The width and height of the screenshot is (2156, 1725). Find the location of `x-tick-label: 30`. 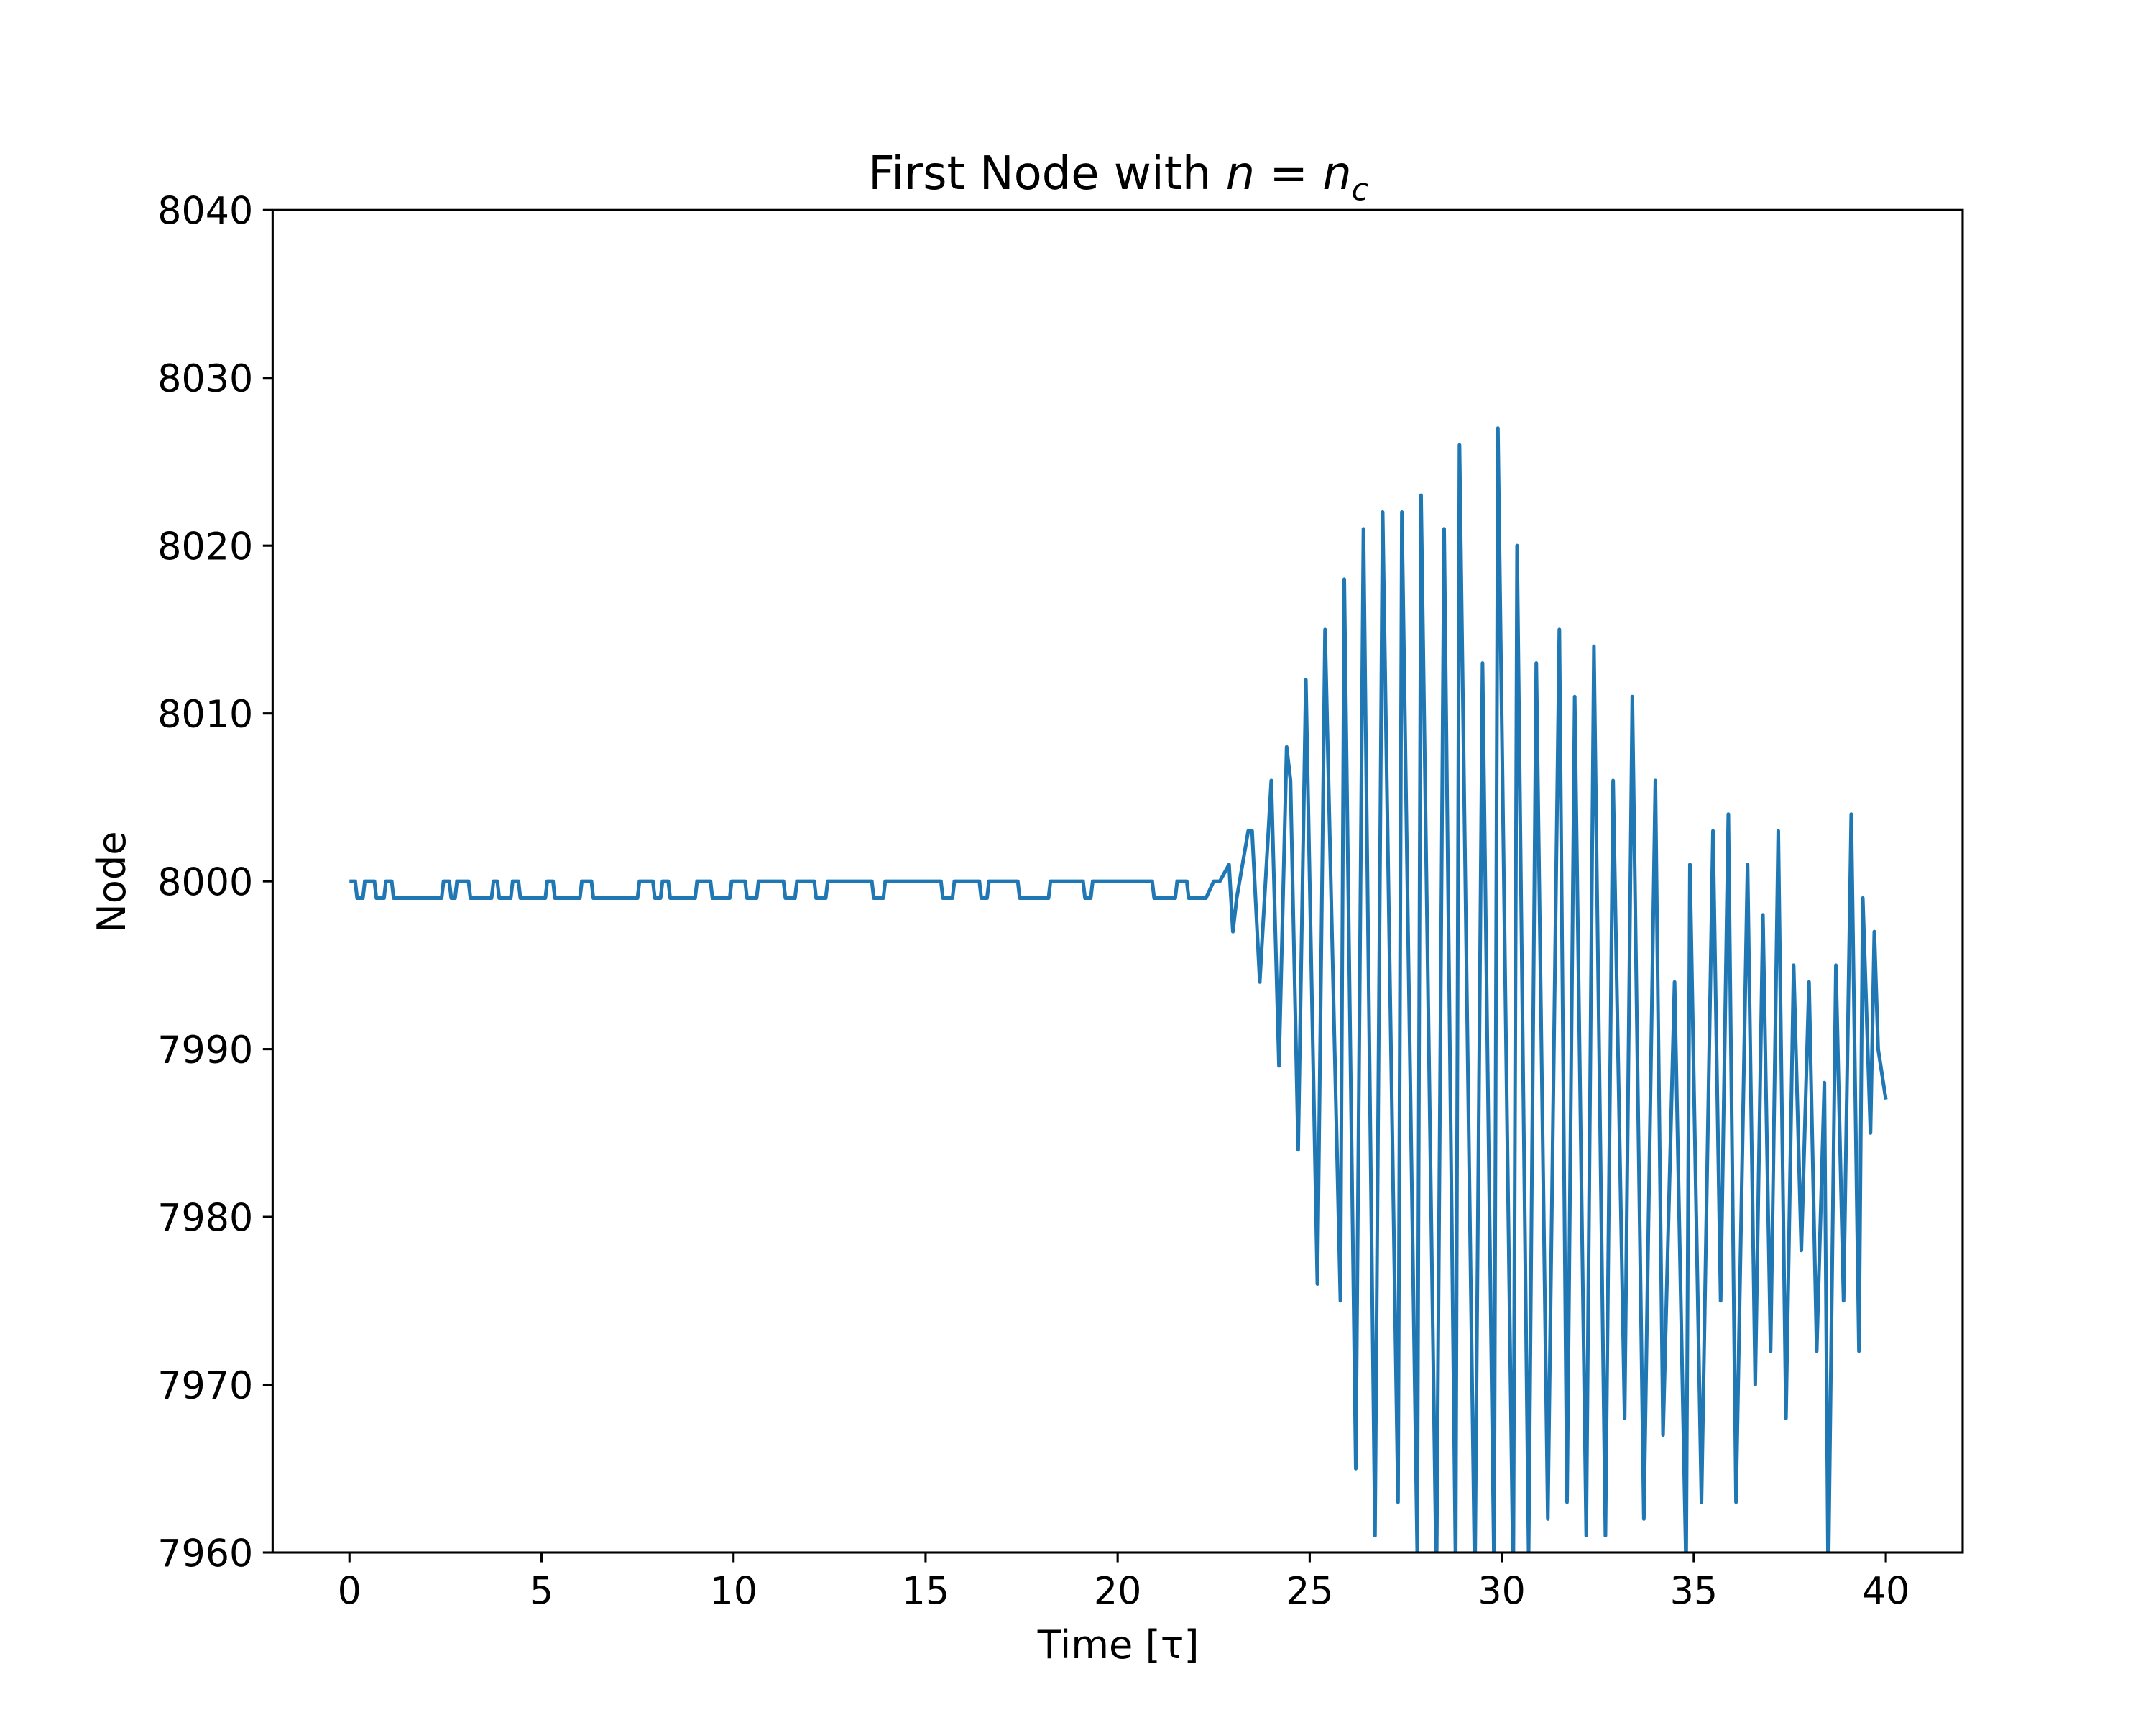

x-tick-label: 30 is located at coordinates (1502, 1592).